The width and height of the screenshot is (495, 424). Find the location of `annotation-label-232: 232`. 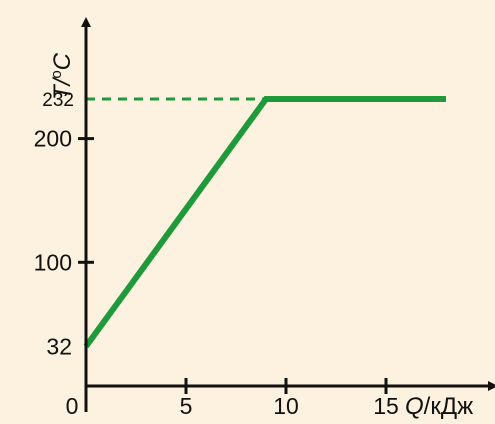

annotation-label-232: 232 is located at coordinates (58, 100).